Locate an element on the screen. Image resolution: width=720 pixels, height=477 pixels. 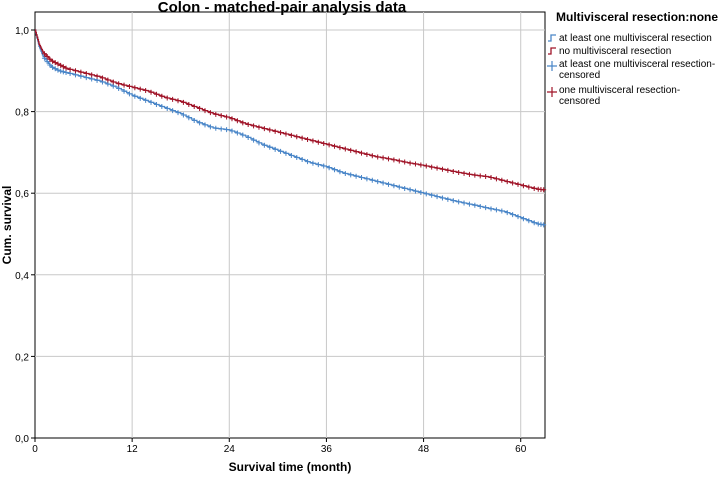
chart-title: Colon - matched-pair analysis data is located at coordinates (282, 8).